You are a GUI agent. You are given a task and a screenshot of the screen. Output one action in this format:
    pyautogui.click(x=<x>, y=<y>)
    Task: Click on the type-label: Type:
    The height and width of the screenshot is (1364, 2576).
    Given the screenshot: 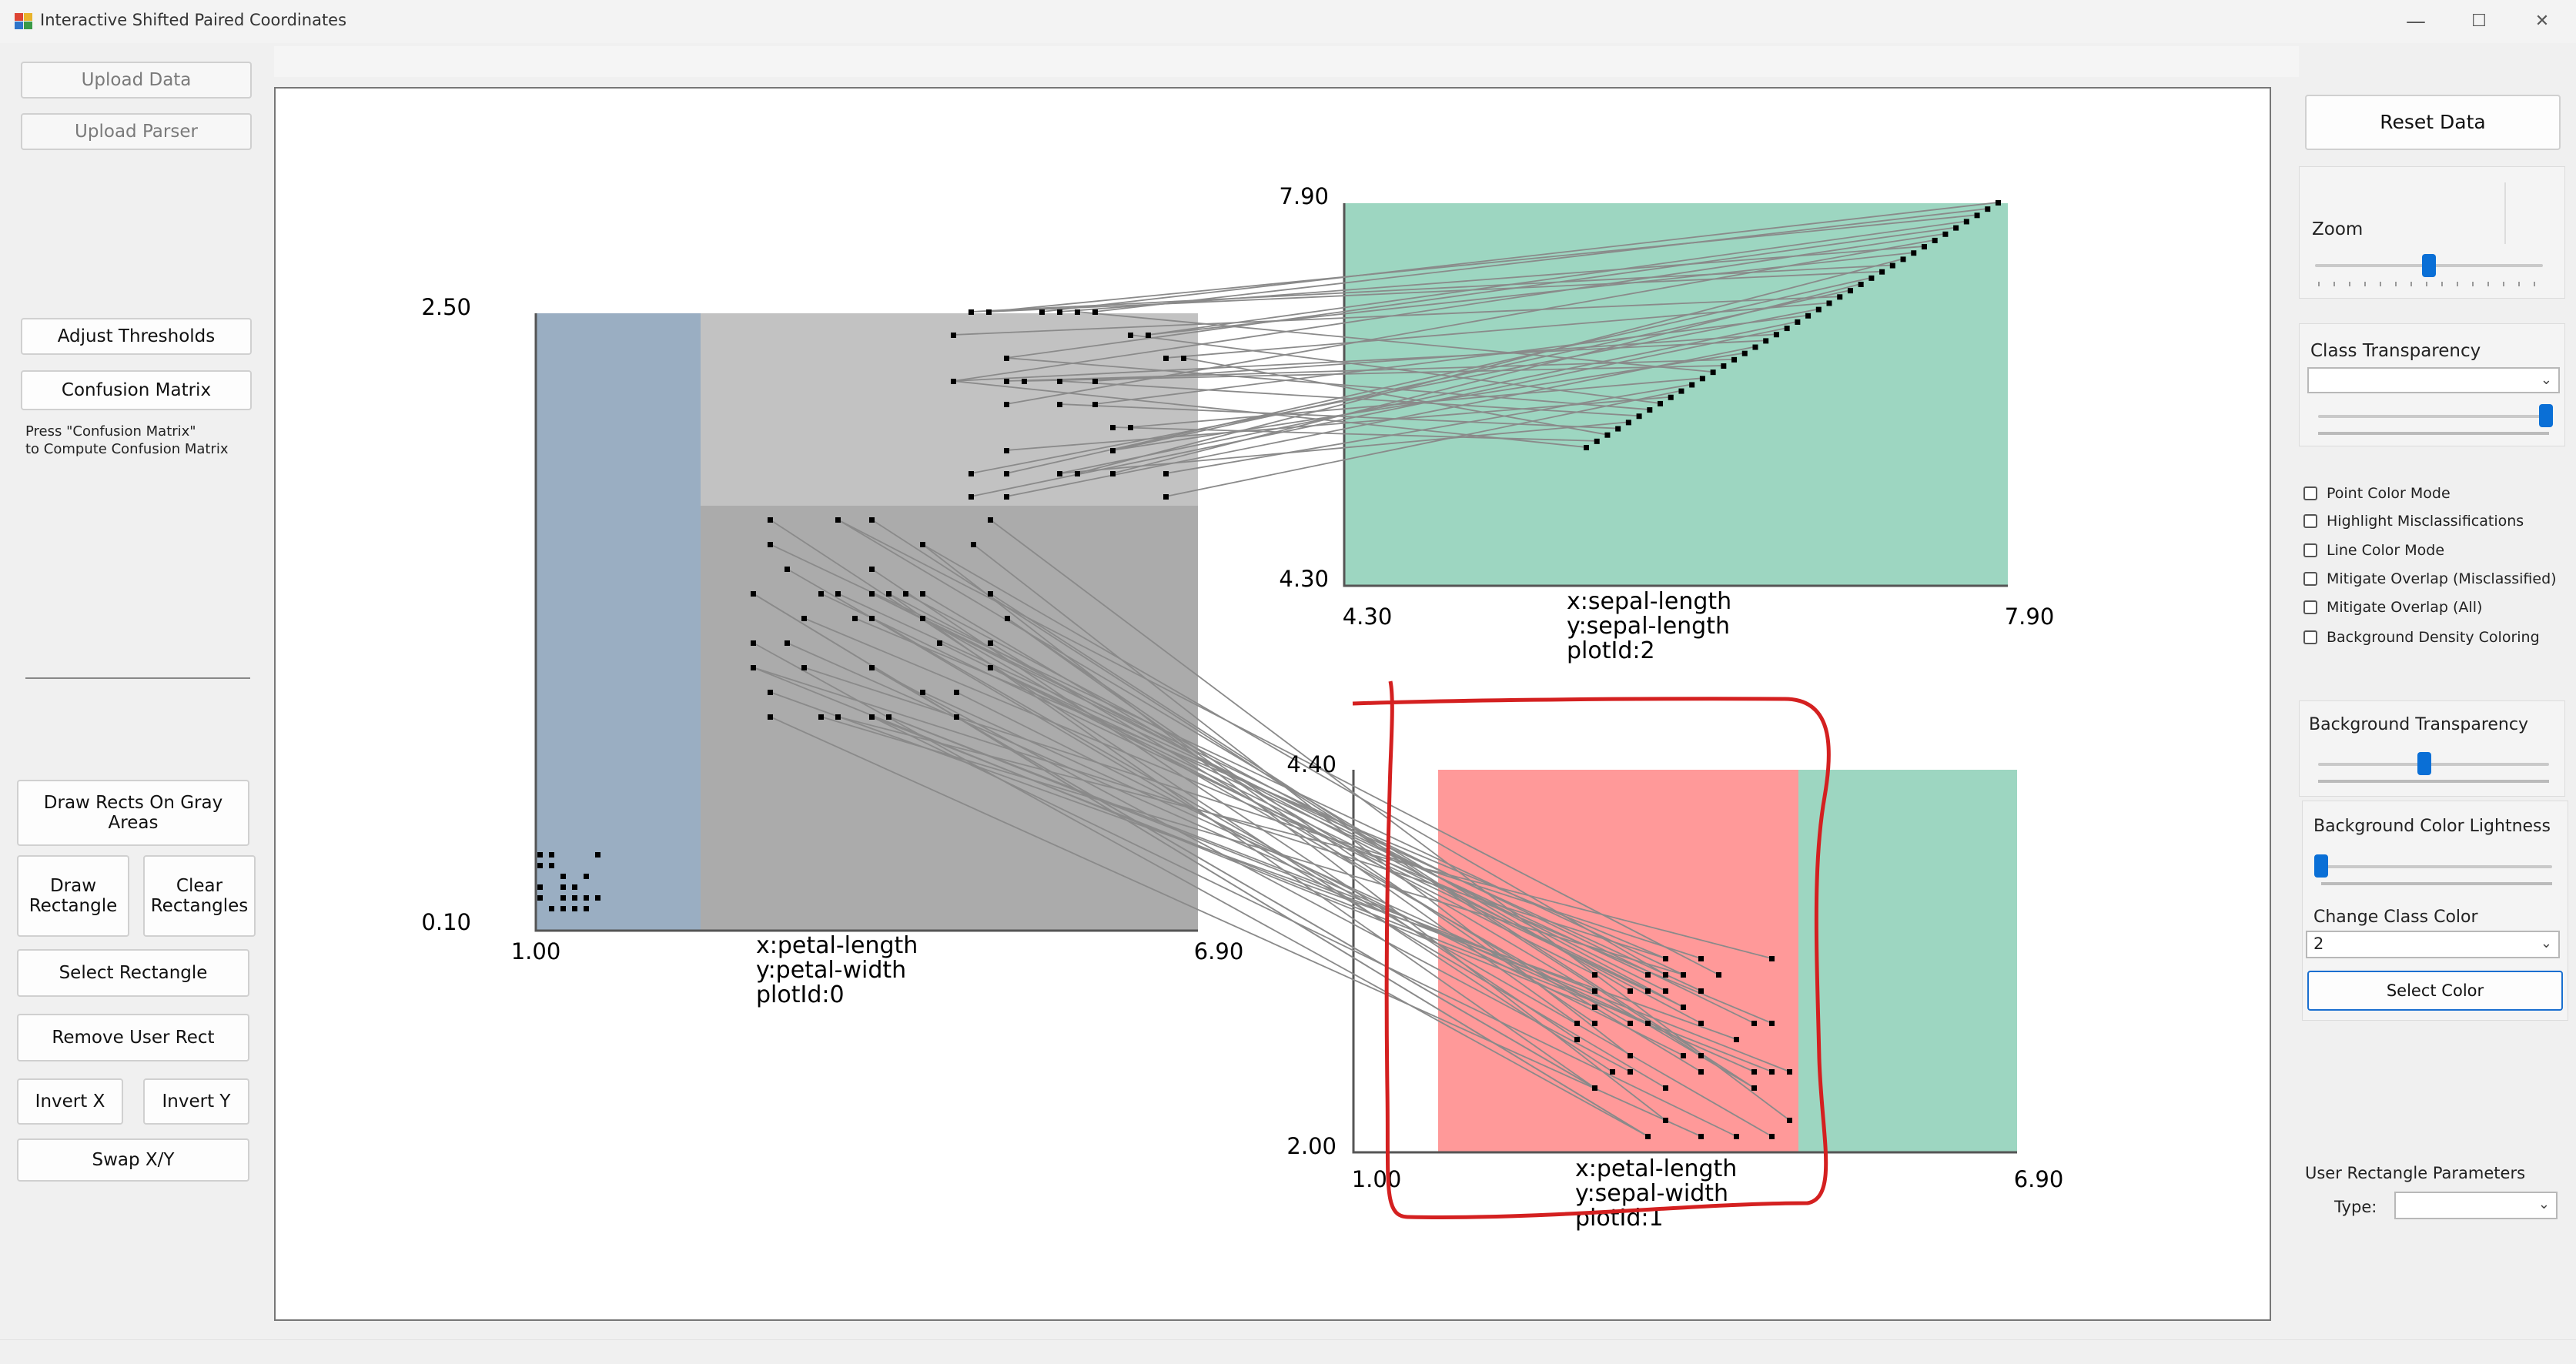 What is the action you would take?
    pyautogui.click(x=2356, y=1207)
    